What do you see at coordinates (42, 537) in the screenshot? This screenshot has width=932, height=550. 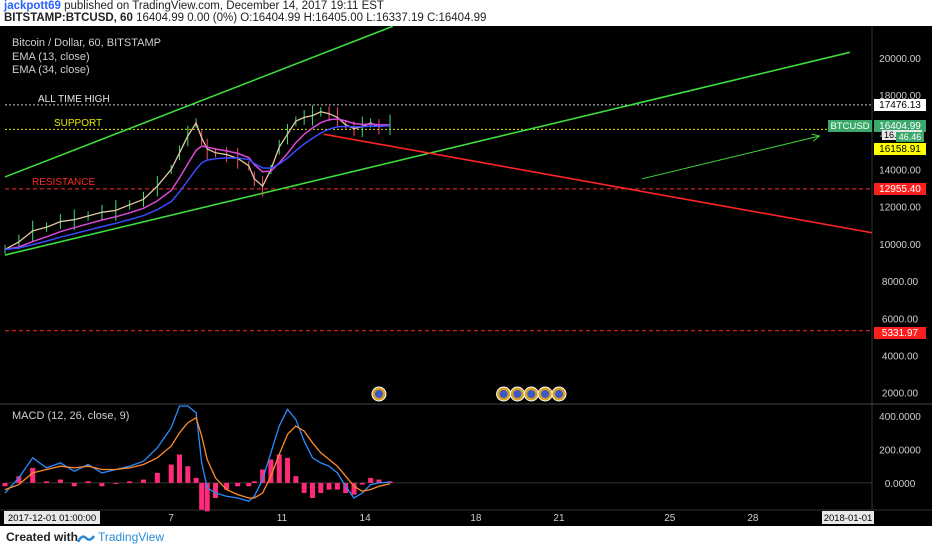 I see `created-with: Created with` at bounding box center [42, 537].